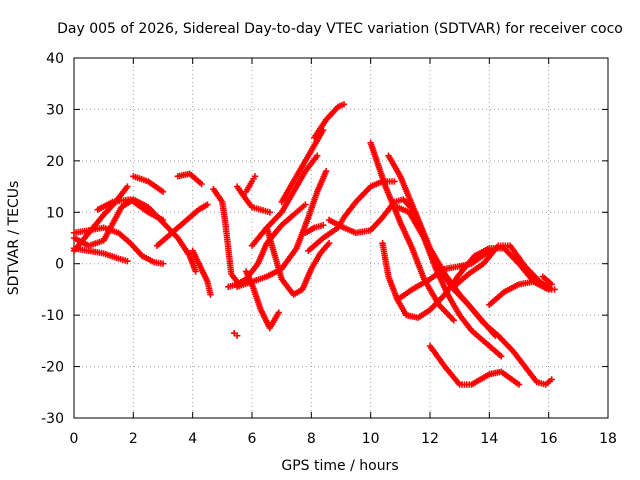  Describe the element at coordinates (430, 439) in the screenshot. I see `x-tick-label: 12` at that location.